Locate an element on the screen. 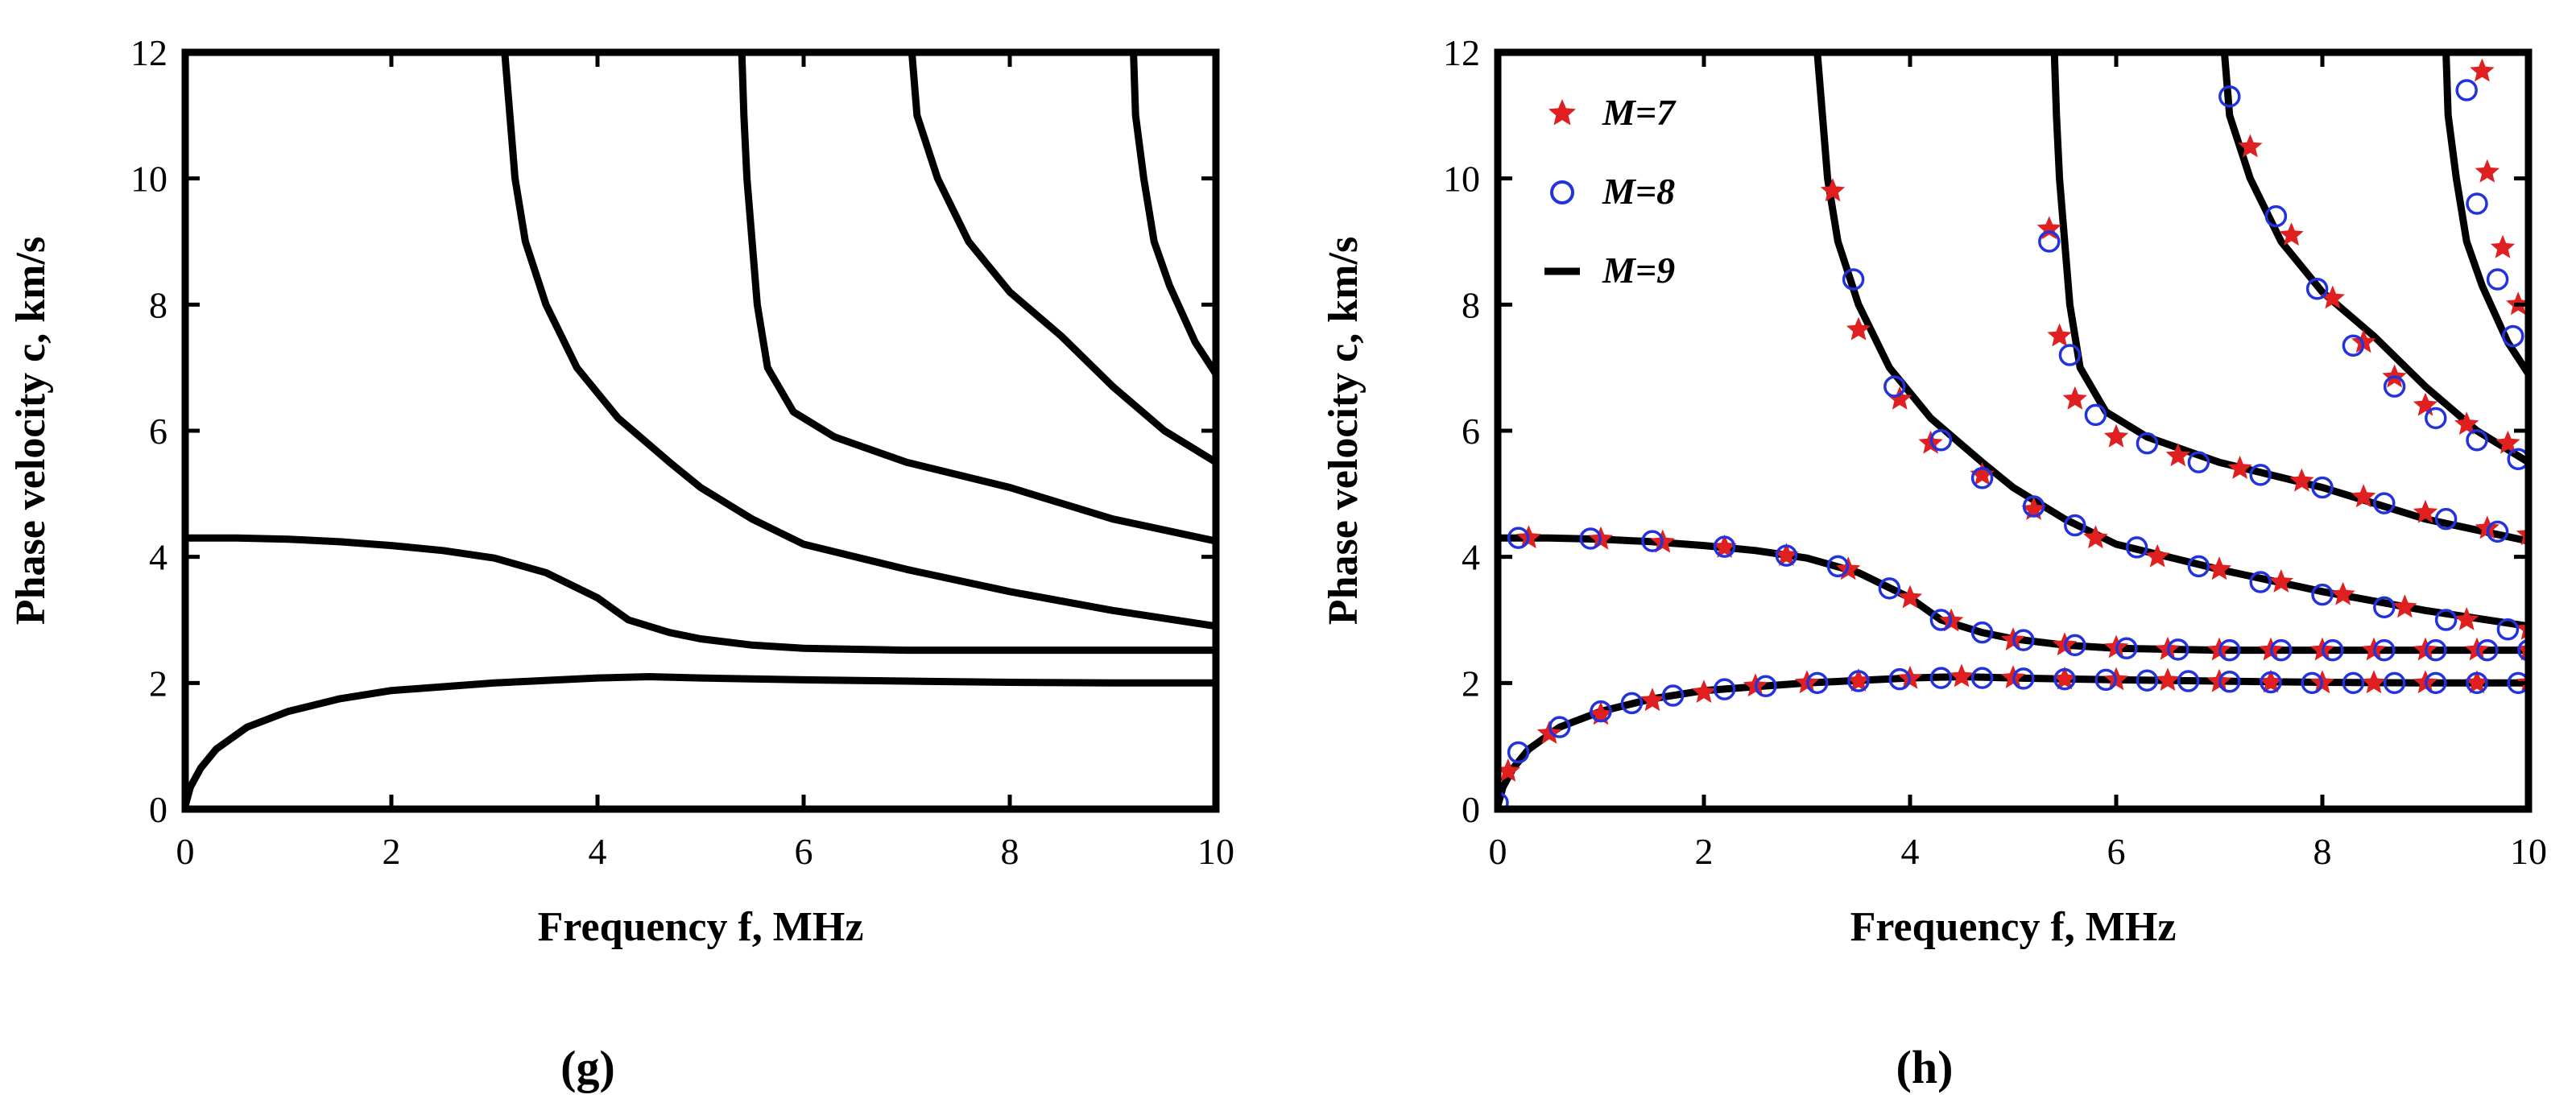 The height and width of the screenshot is (1107, 2576). panel-label-h: (h) is located at coordinates (1925, 1067).